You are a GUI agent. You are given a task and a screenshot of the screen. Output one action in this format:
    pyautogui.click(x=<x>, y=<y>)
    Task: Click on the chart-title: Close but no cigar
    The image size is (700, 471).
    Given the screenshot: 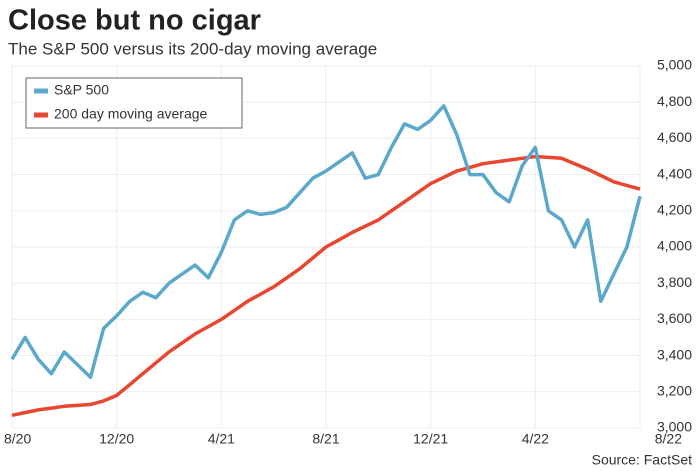 What is the action you would take?
    pyautogui.click(x=134, y=21)
    